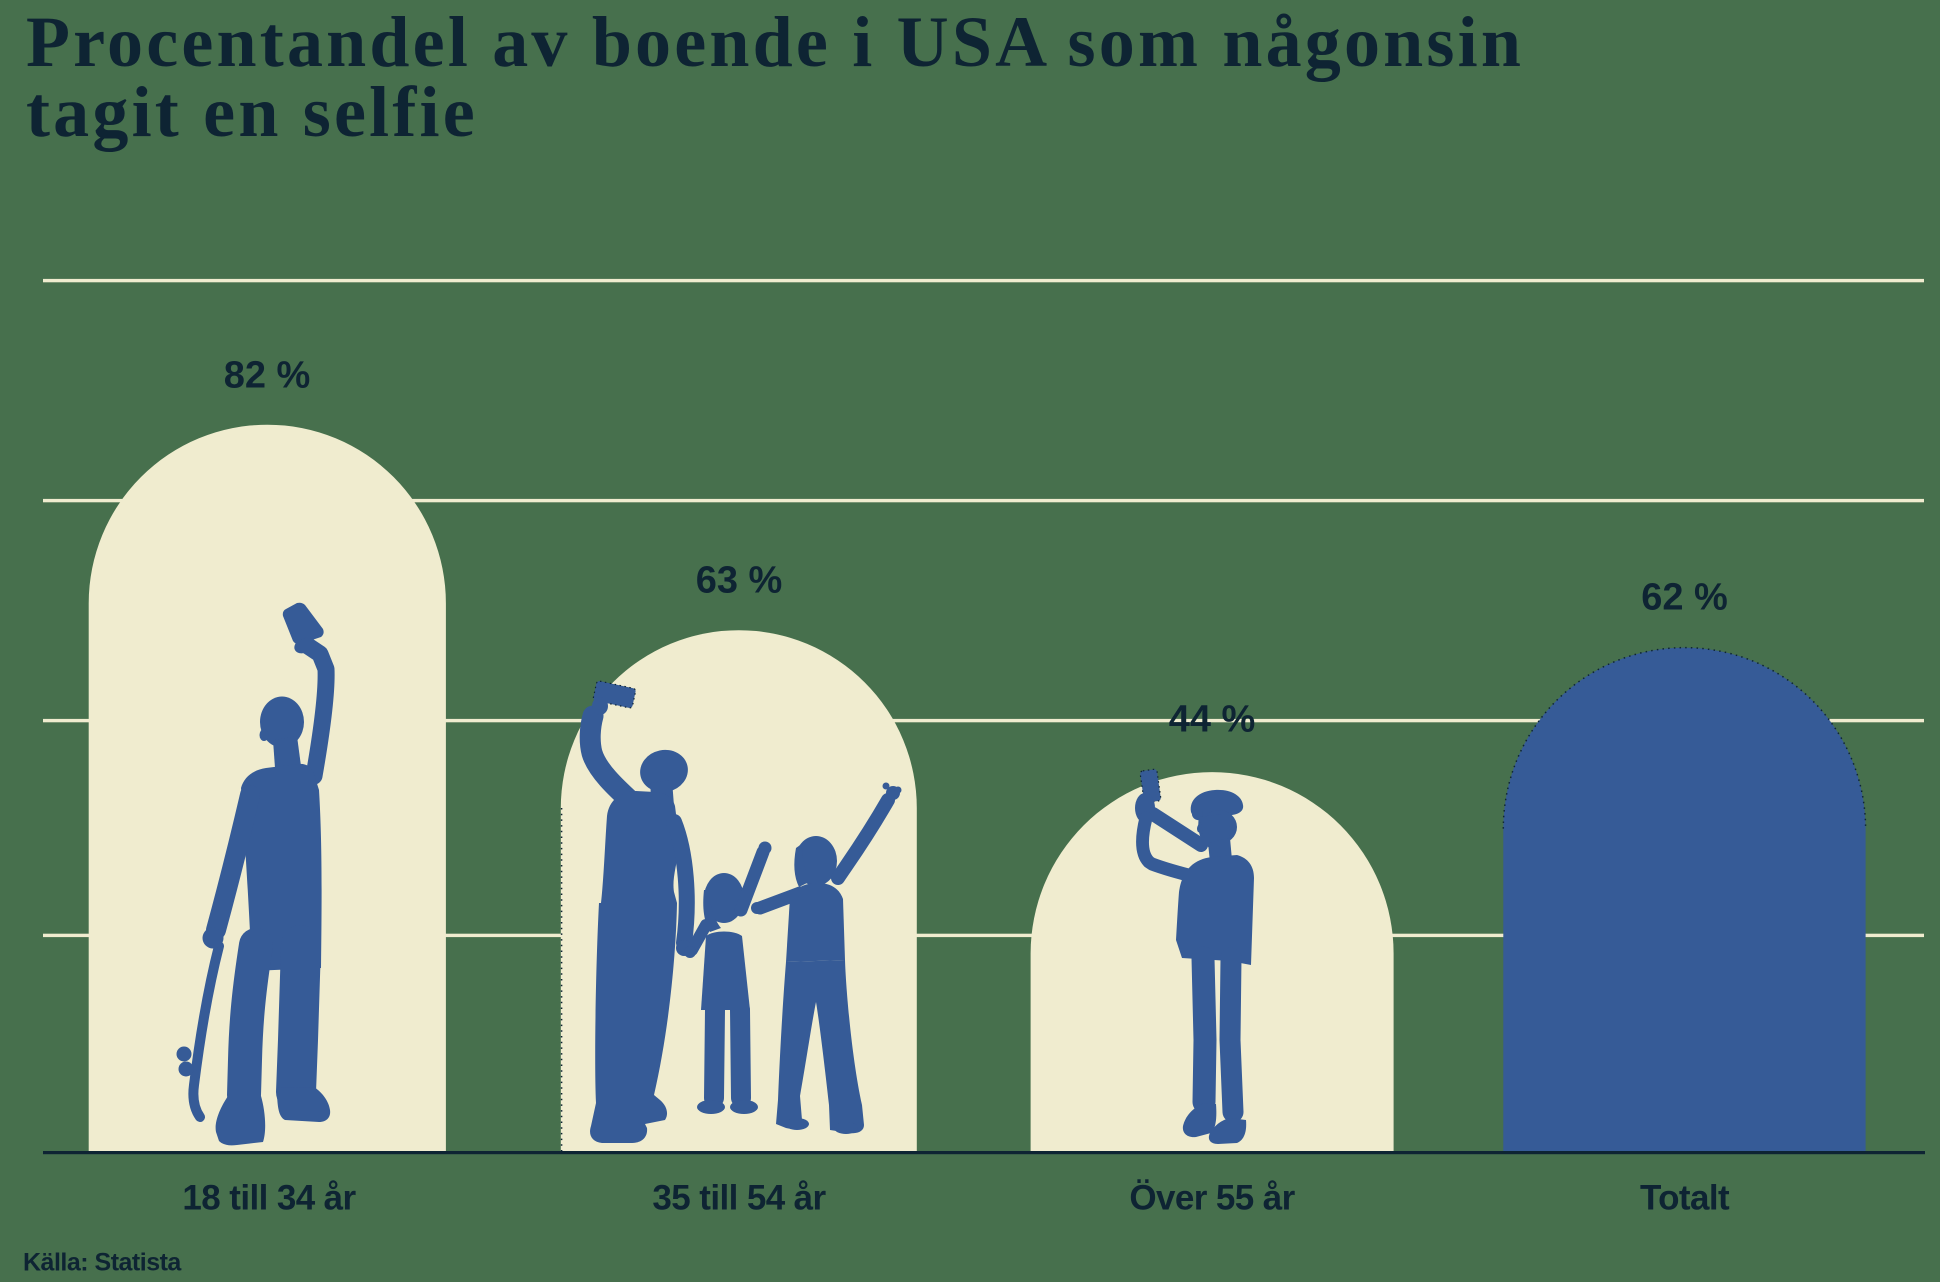  What do you see at coordinates (252, 112) in the screenshot?
I see `svg-text: tagit en selfie` at bounding box center [252, 112].